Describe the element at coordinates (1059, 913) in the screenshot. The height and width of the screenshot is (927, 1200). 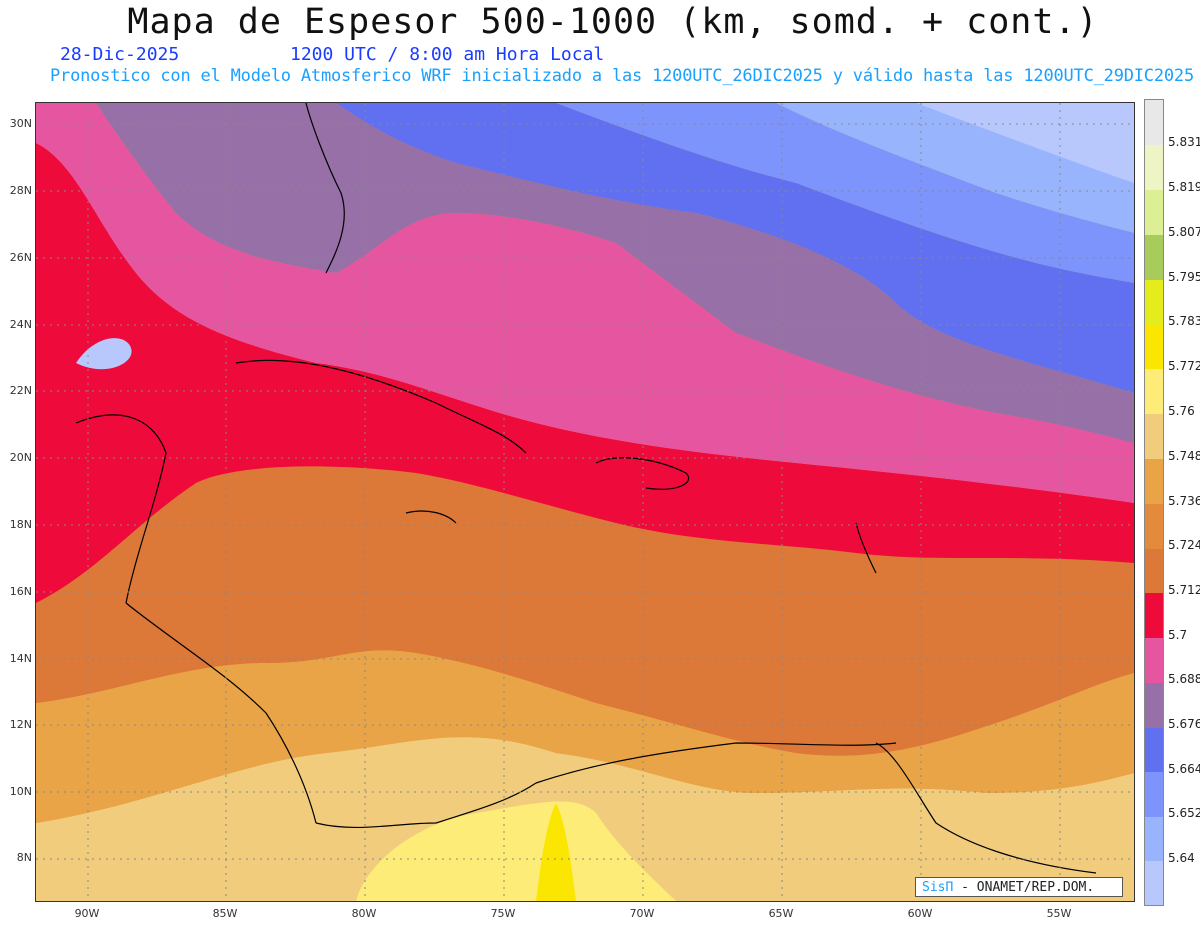
I see `lon-label-55w: 55W` at that location.